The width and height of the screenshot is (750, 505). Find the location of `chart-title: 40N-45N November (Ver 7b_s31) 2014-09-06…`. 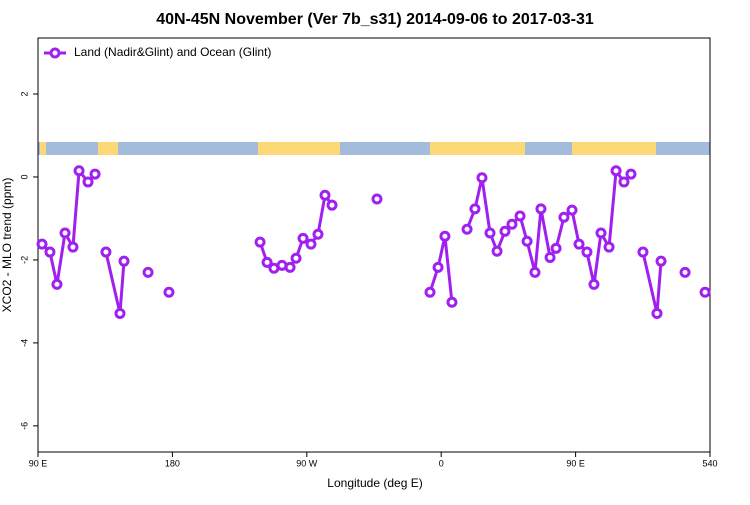

chart-title: 40N-45N November (Ver 7b_s31) 2014-09-06… is located at coordinates (375, 19).